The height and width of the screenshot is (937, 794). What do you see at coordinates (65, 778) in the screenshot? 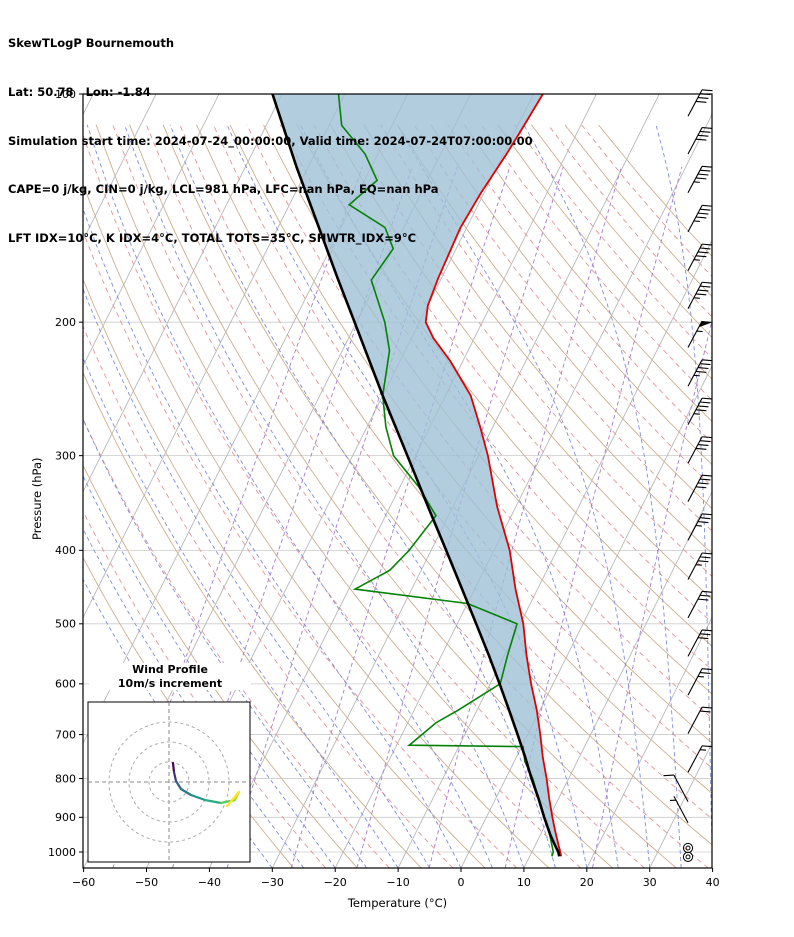
I see `pressure-tick-label: 800` at bounding box center [65, 778].